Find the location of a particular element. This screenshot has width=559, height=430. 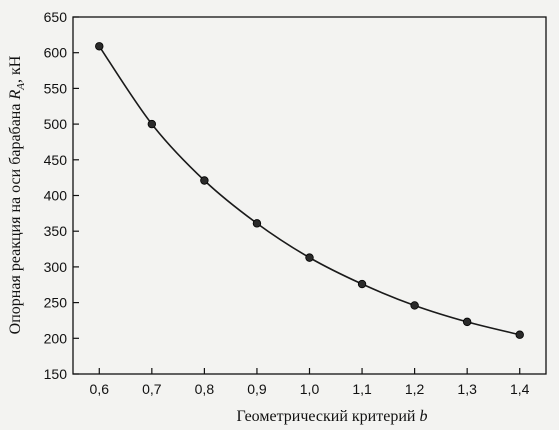

y-tick-label: 550 is located at coordinates (56, 88).